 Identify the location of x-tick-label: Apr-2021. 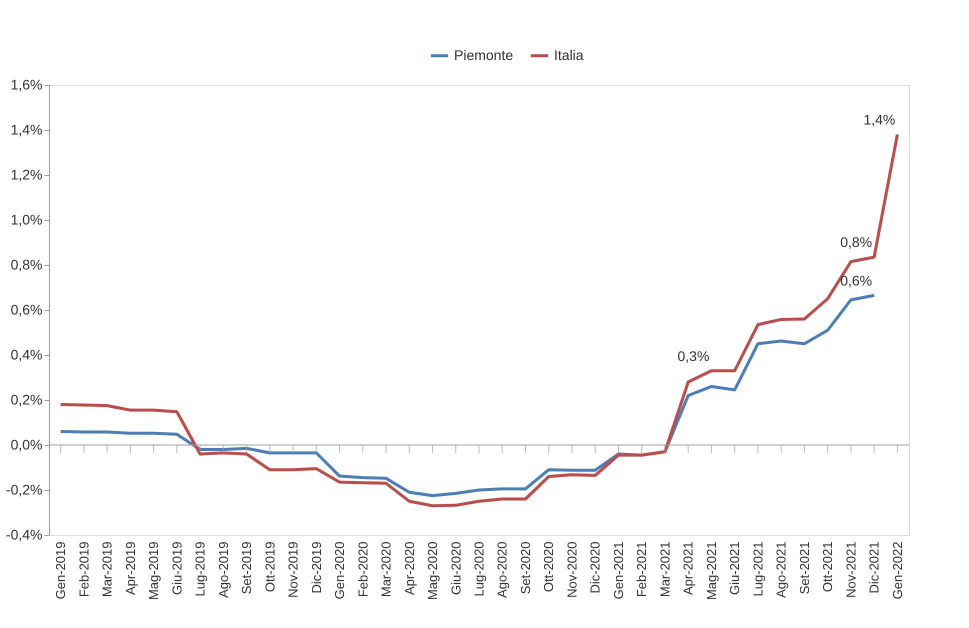
(688, 568).